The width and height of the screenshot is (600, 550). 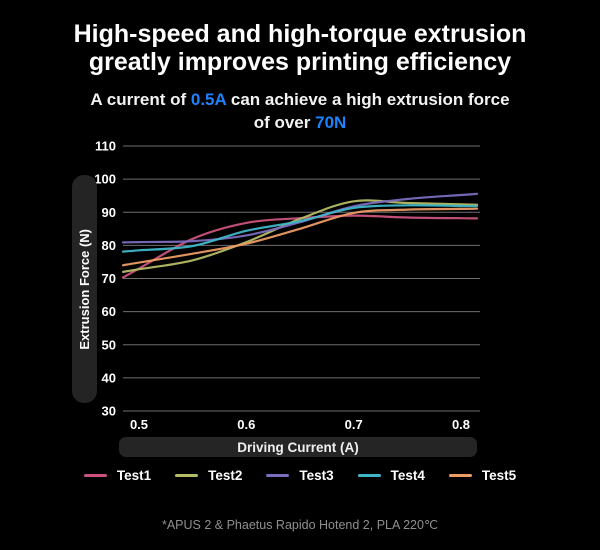 I want to click on legend-swatch-test4, so click(x=369, y=475).